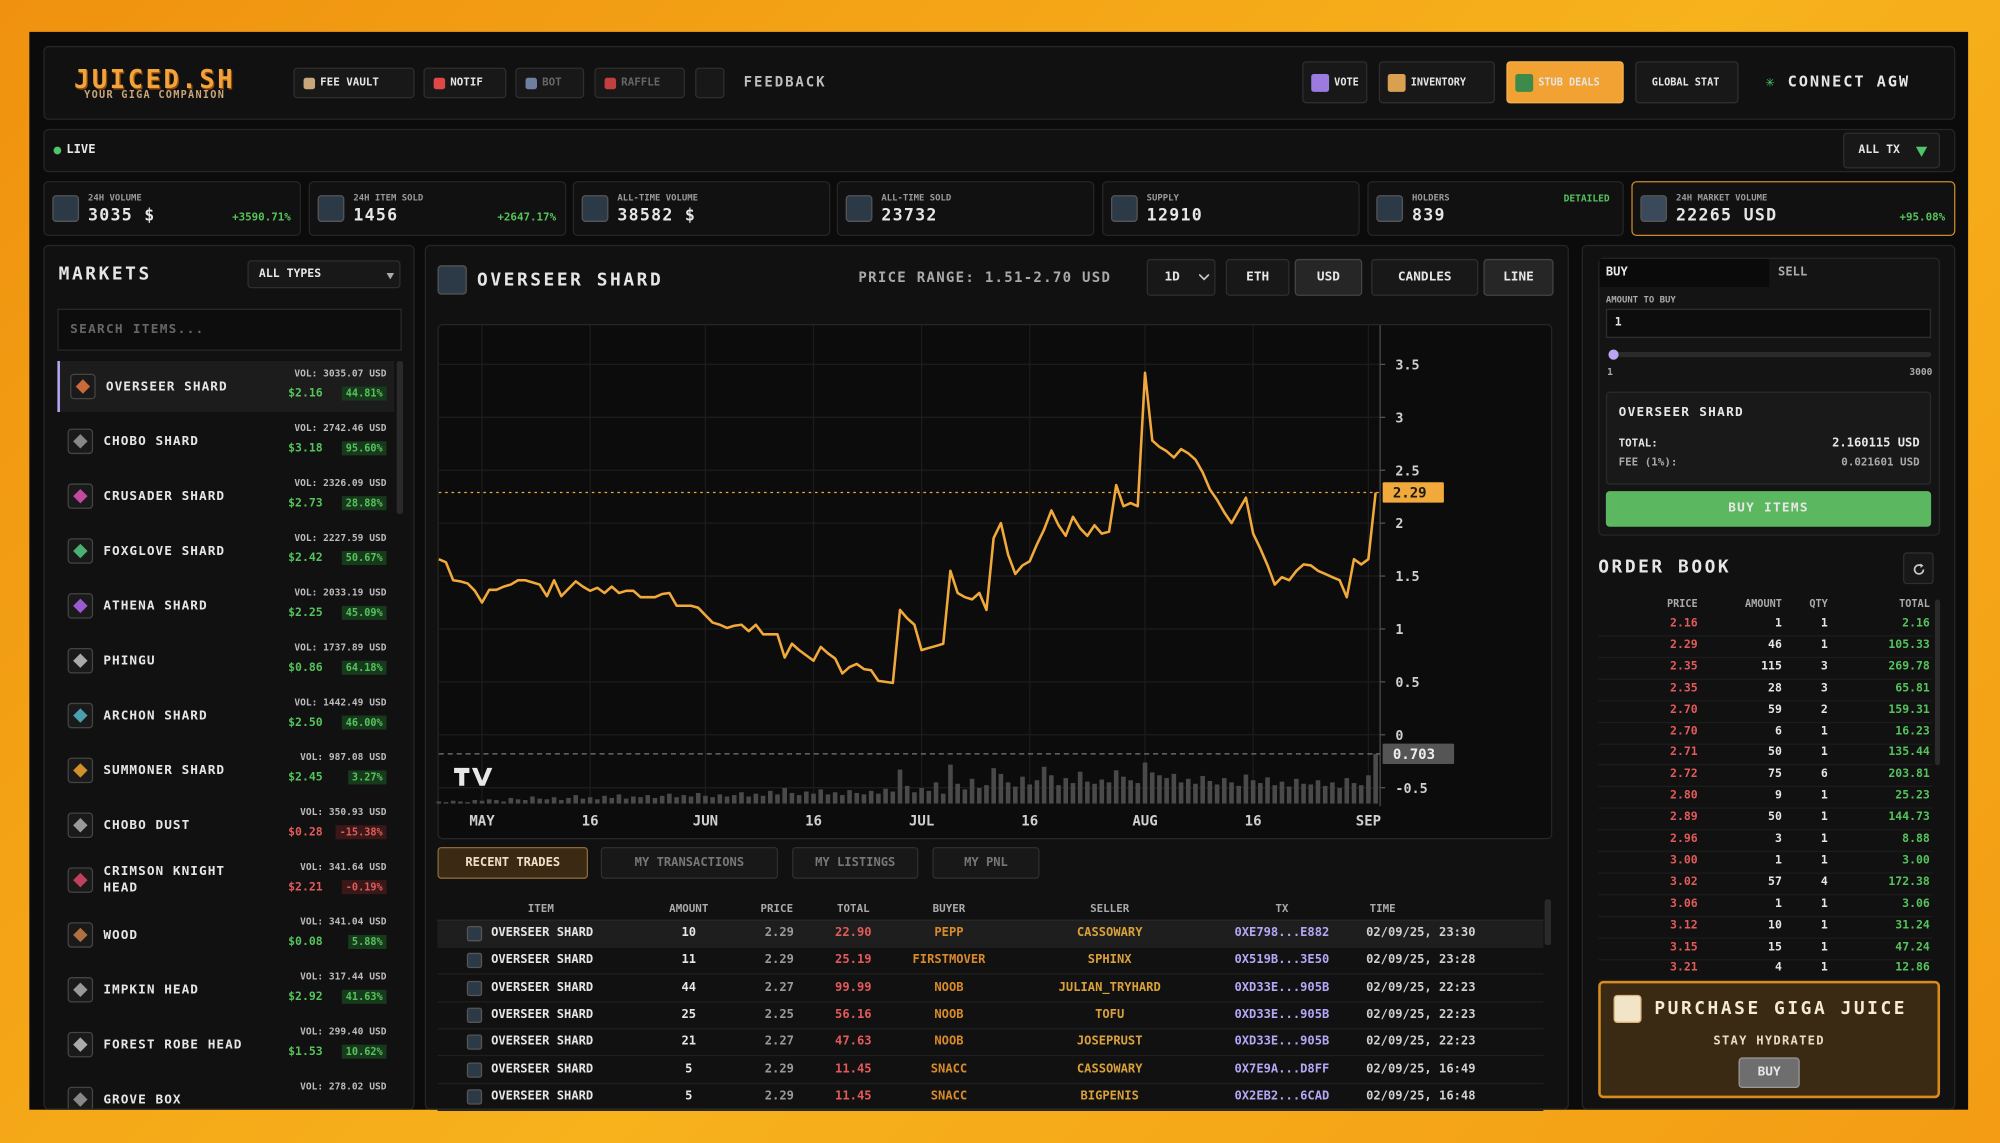  What do you see at coordinates (1328, 277) in the screenshot?
I see `chart-control: USD` at bounding box center [1328, 277].